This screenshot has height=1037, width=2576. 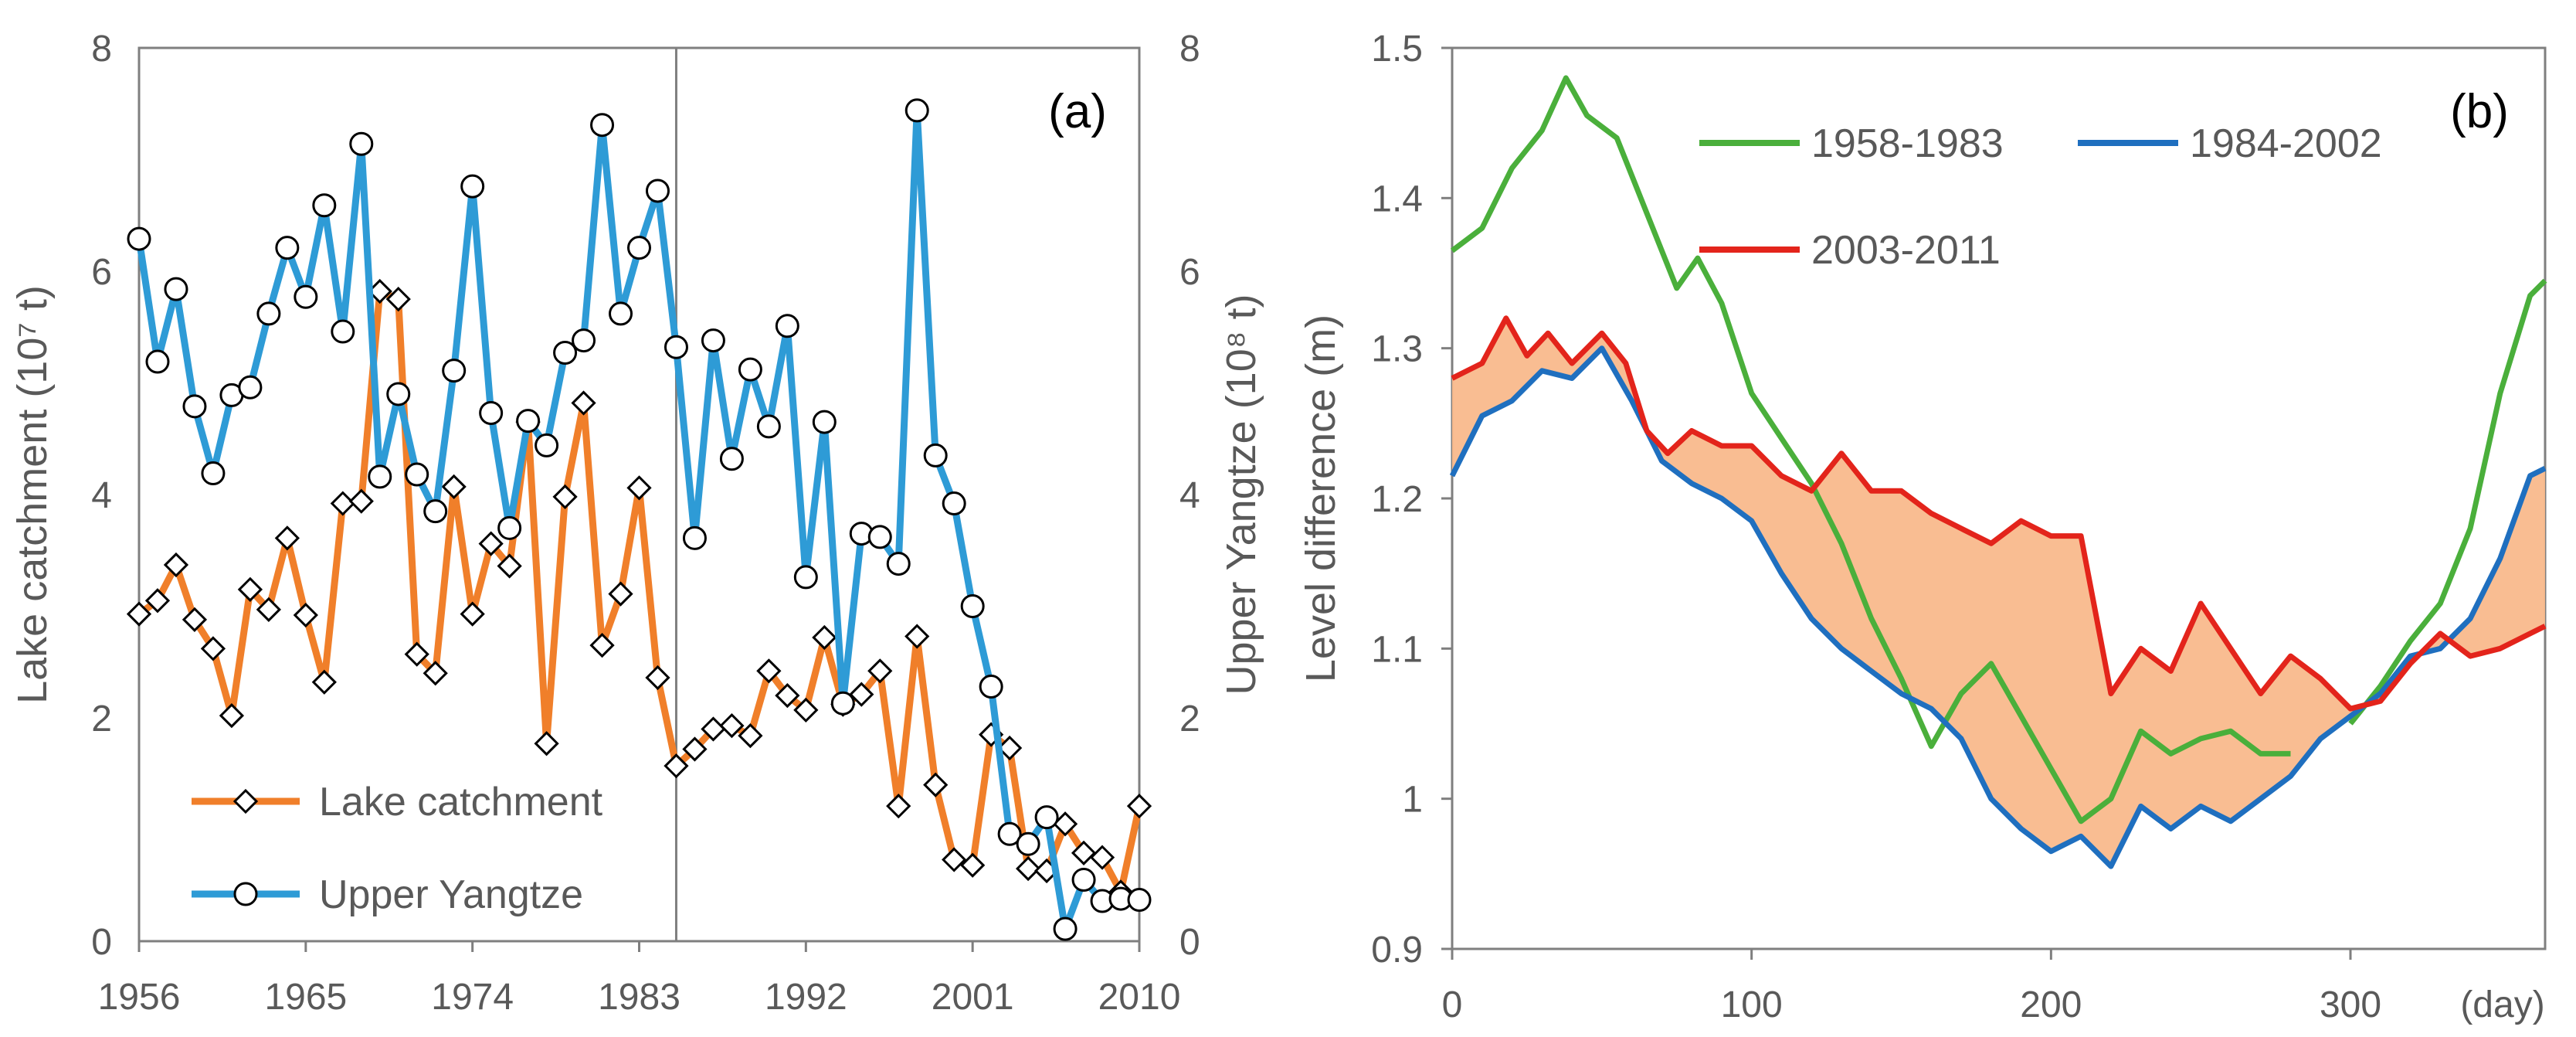 What do you see at coordinates (305, 997) in the screenshot?
I see `panel-a-xtick-label: 1965` at bounding box center [305, 997].